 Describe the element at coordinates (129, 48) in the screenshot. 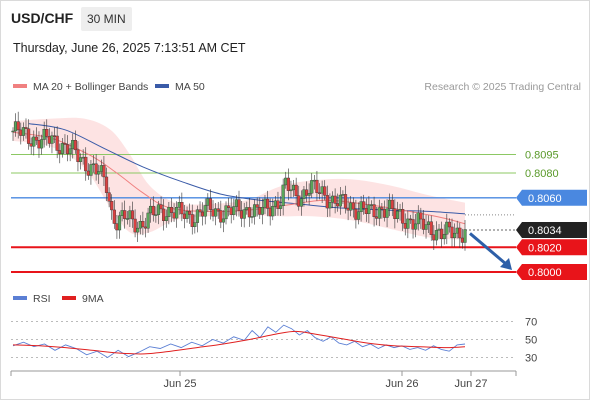

I see `chart-datetime: Thursday, June 26, 2025 7:13:51 AM CET` at that location.